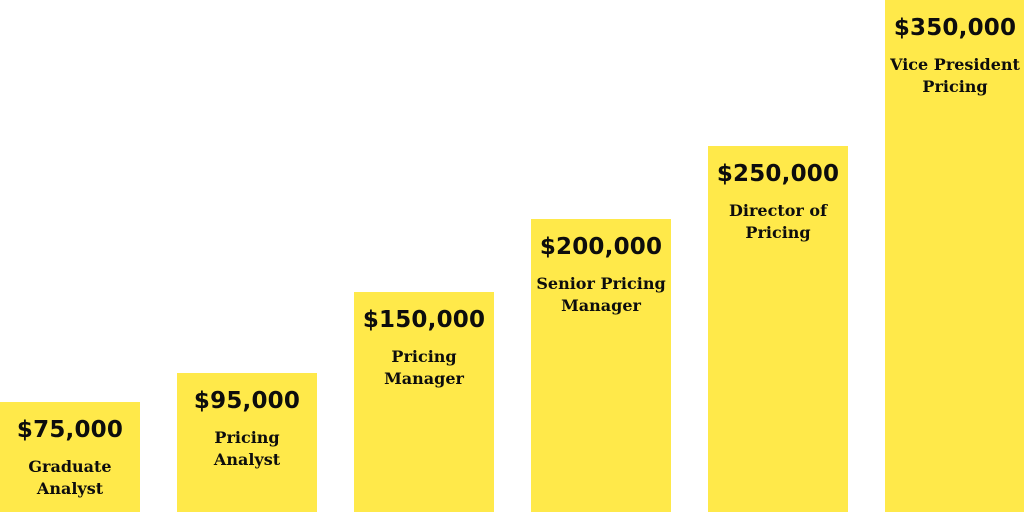  Describe the element at coordinates (954, 256) in the screenshot. I see `bar-6: $350,000 Vice President Pricing` at that location.